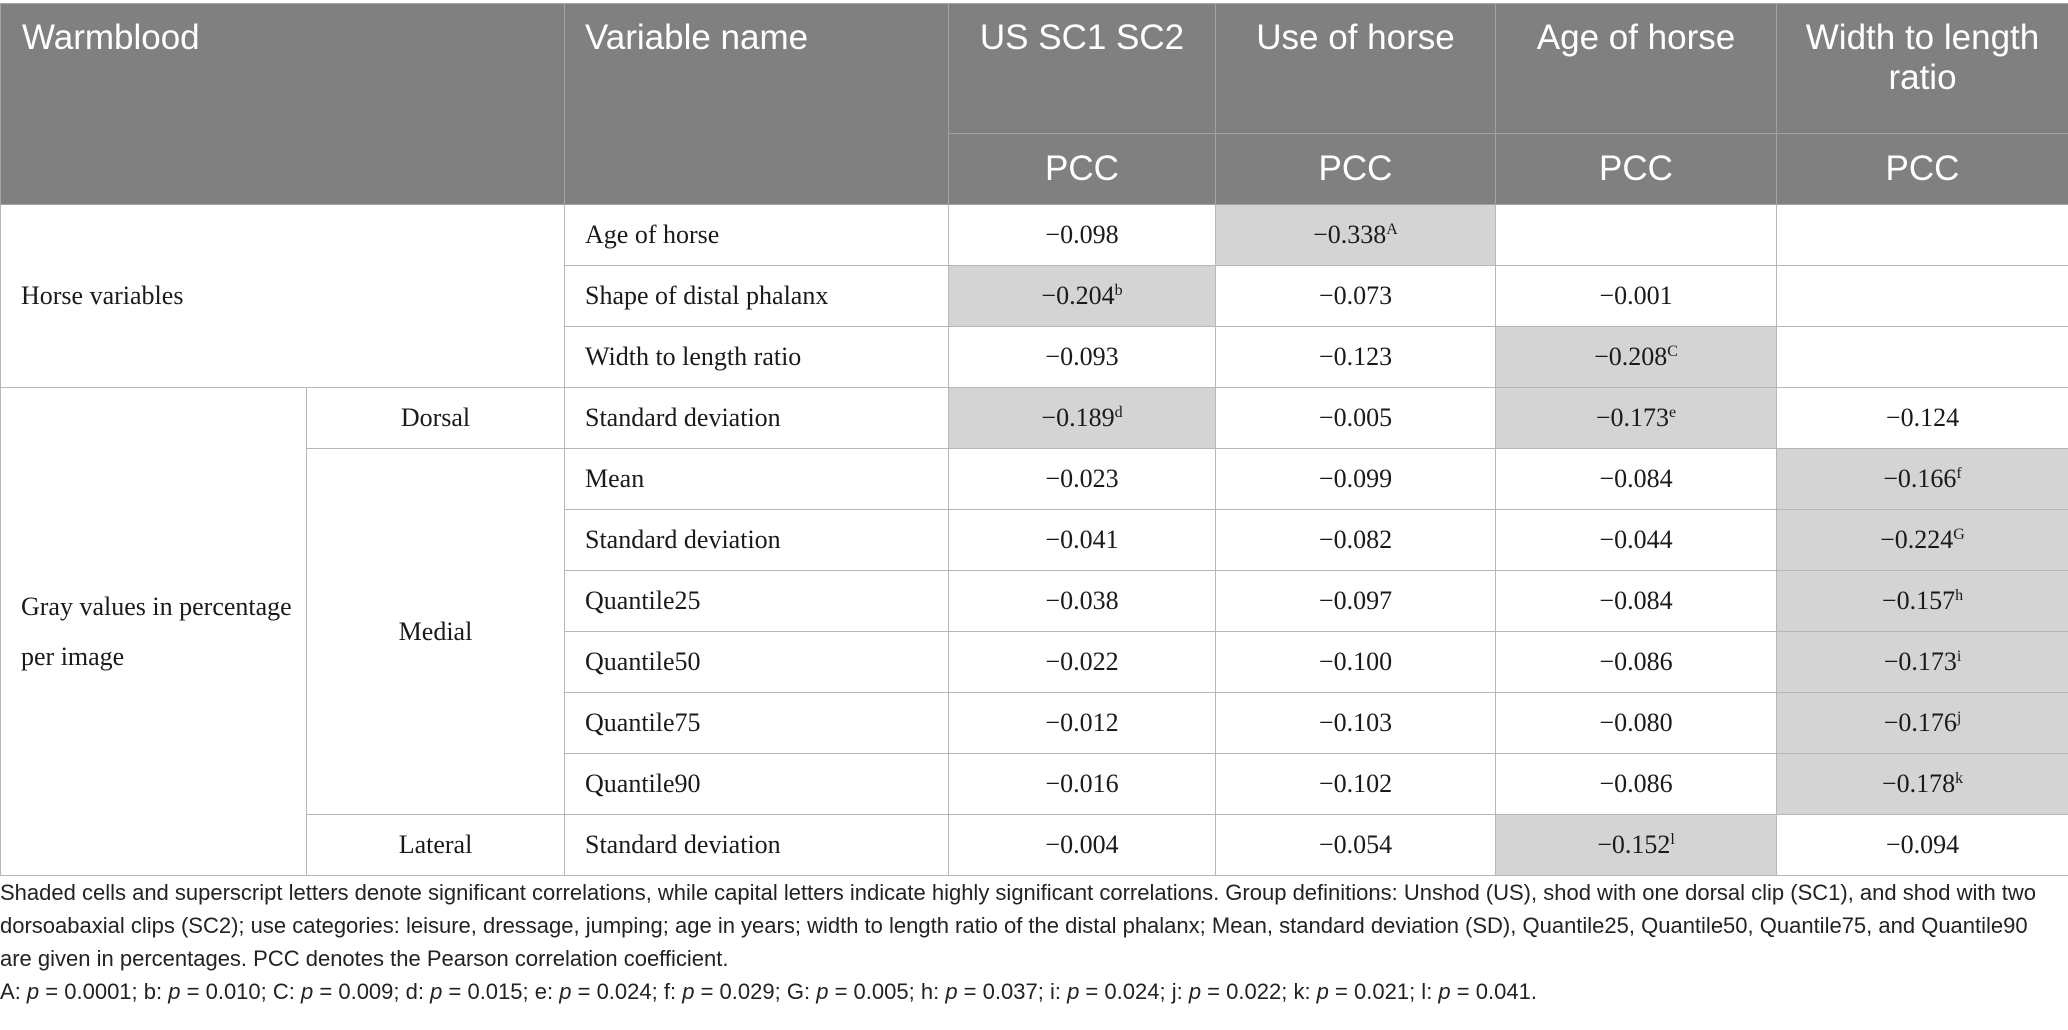 The width and height of the screenshot is (2068, 1030). Describe the element at coordinates (1634, 844) in the screenshot. I see `pcc-value: −0.152` at that location.